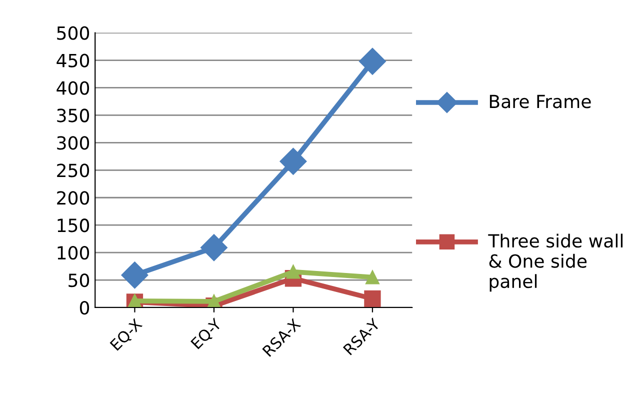 This screenshot has width=634, height=410. What do you see at coordinates (73, 198) in the screenshot?
I see `y-tick-label: 200` at bounding box center [73, 198].